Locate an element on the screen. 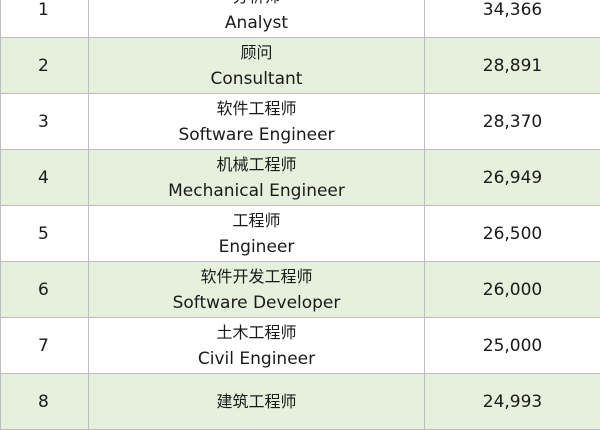 This screenshot has height=430, width=600. job-title-chinese: 建筑工程师 is located at coordinates (256, 402).